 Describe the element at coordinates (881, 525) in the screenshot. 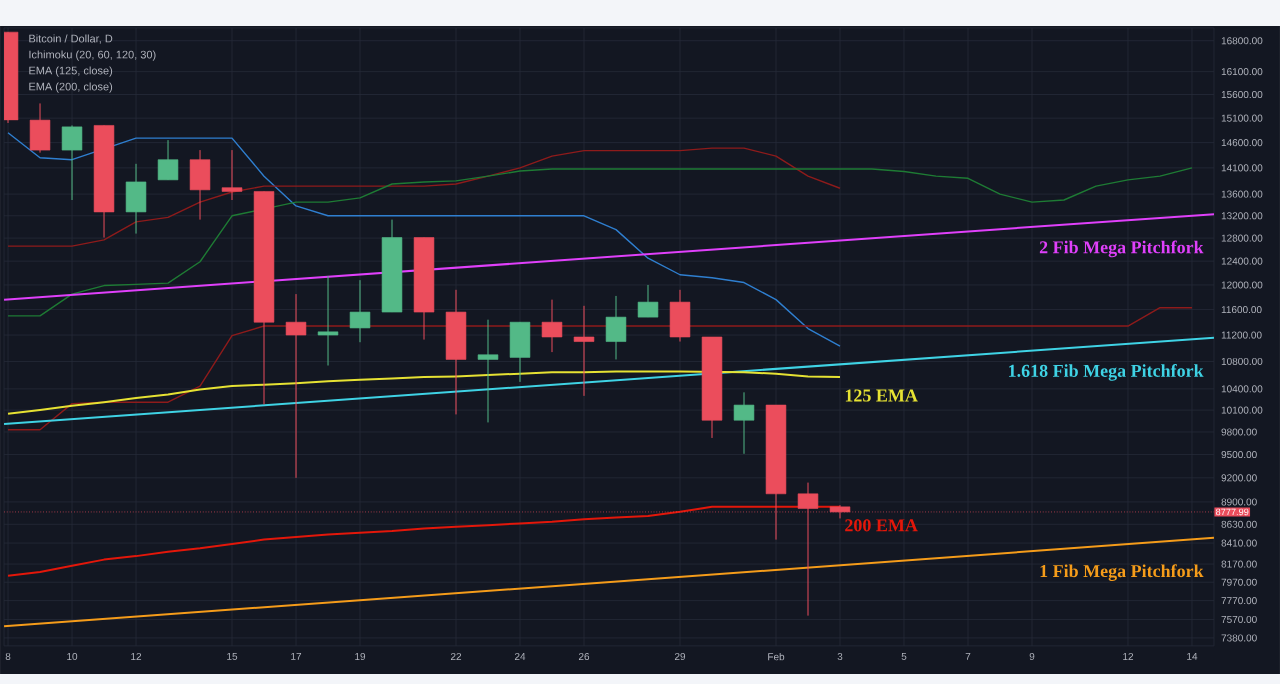

I see `series-label: 200 EMA` at that location.